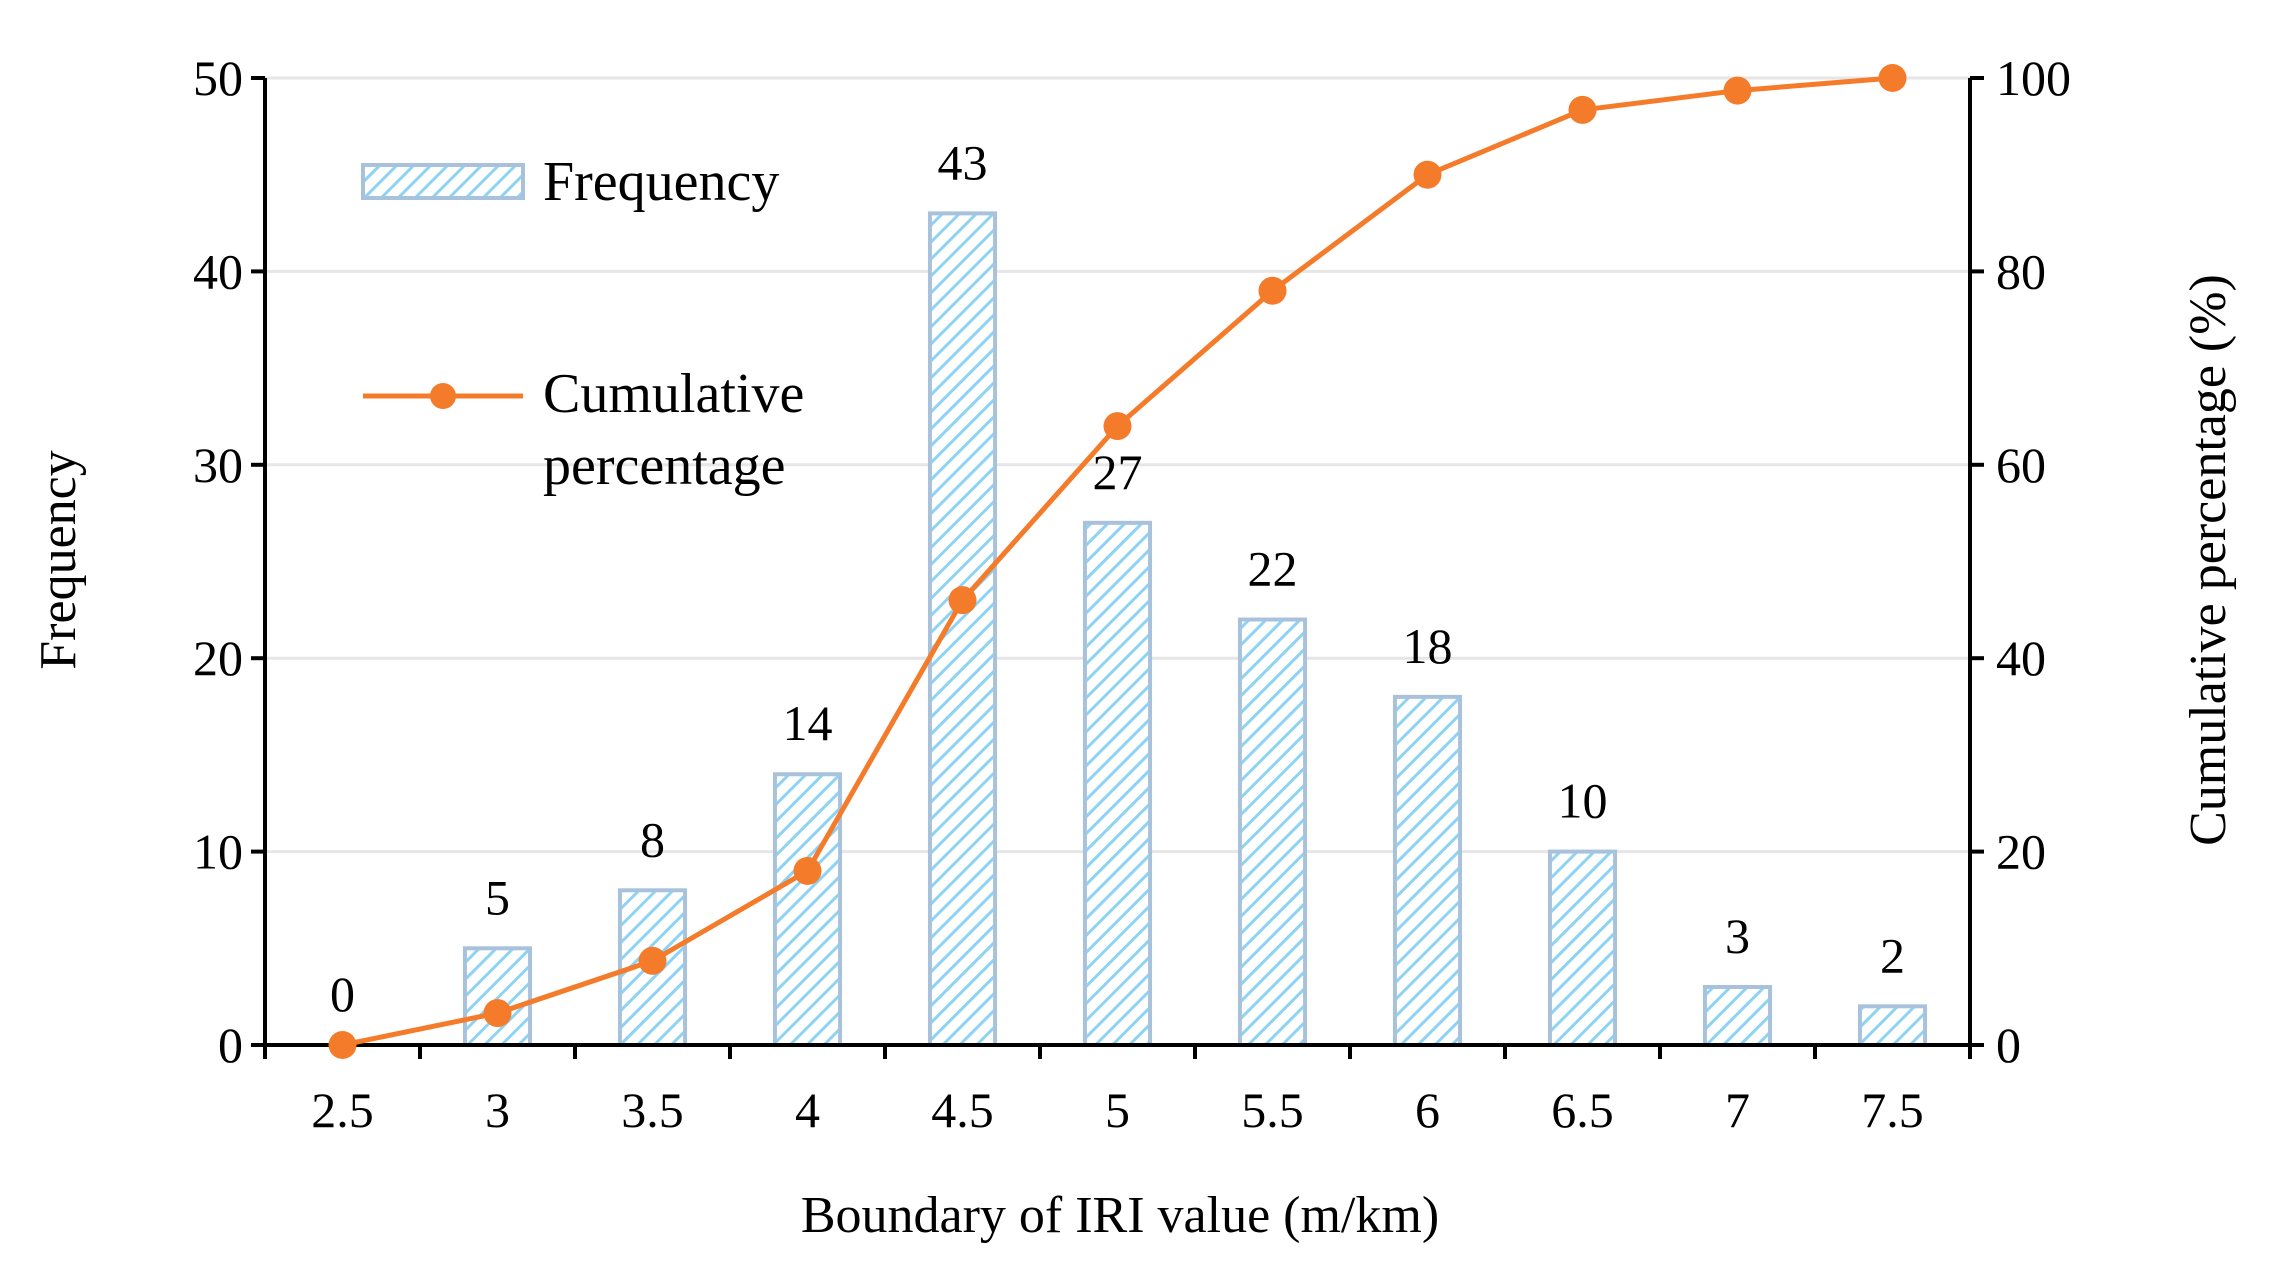 The image size is (2282, 1262). Describe the element at coordinates (497, 1110) in the screenshot. I see `x-tick-label: 3` at that location.